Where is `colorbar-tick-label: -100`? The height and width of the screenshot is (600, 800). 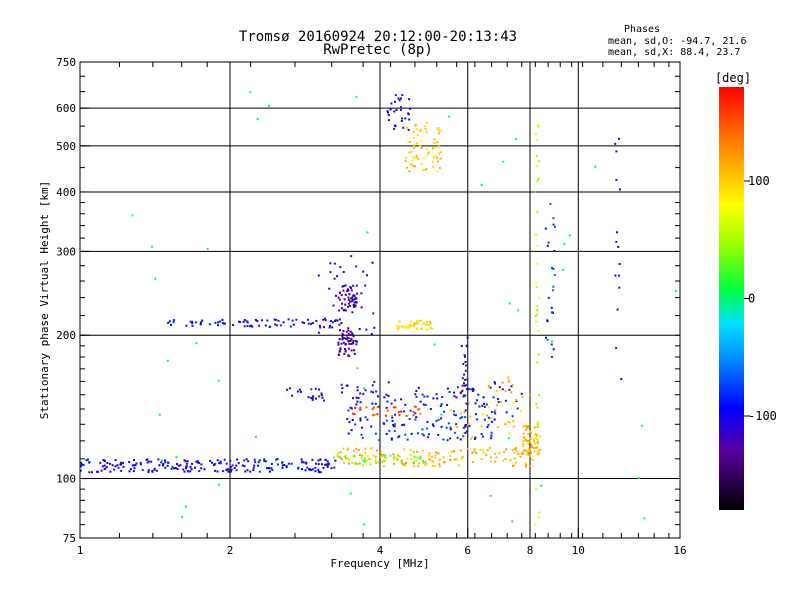
colorbar-tick-label: -100 is located at coordinates (762, 416).